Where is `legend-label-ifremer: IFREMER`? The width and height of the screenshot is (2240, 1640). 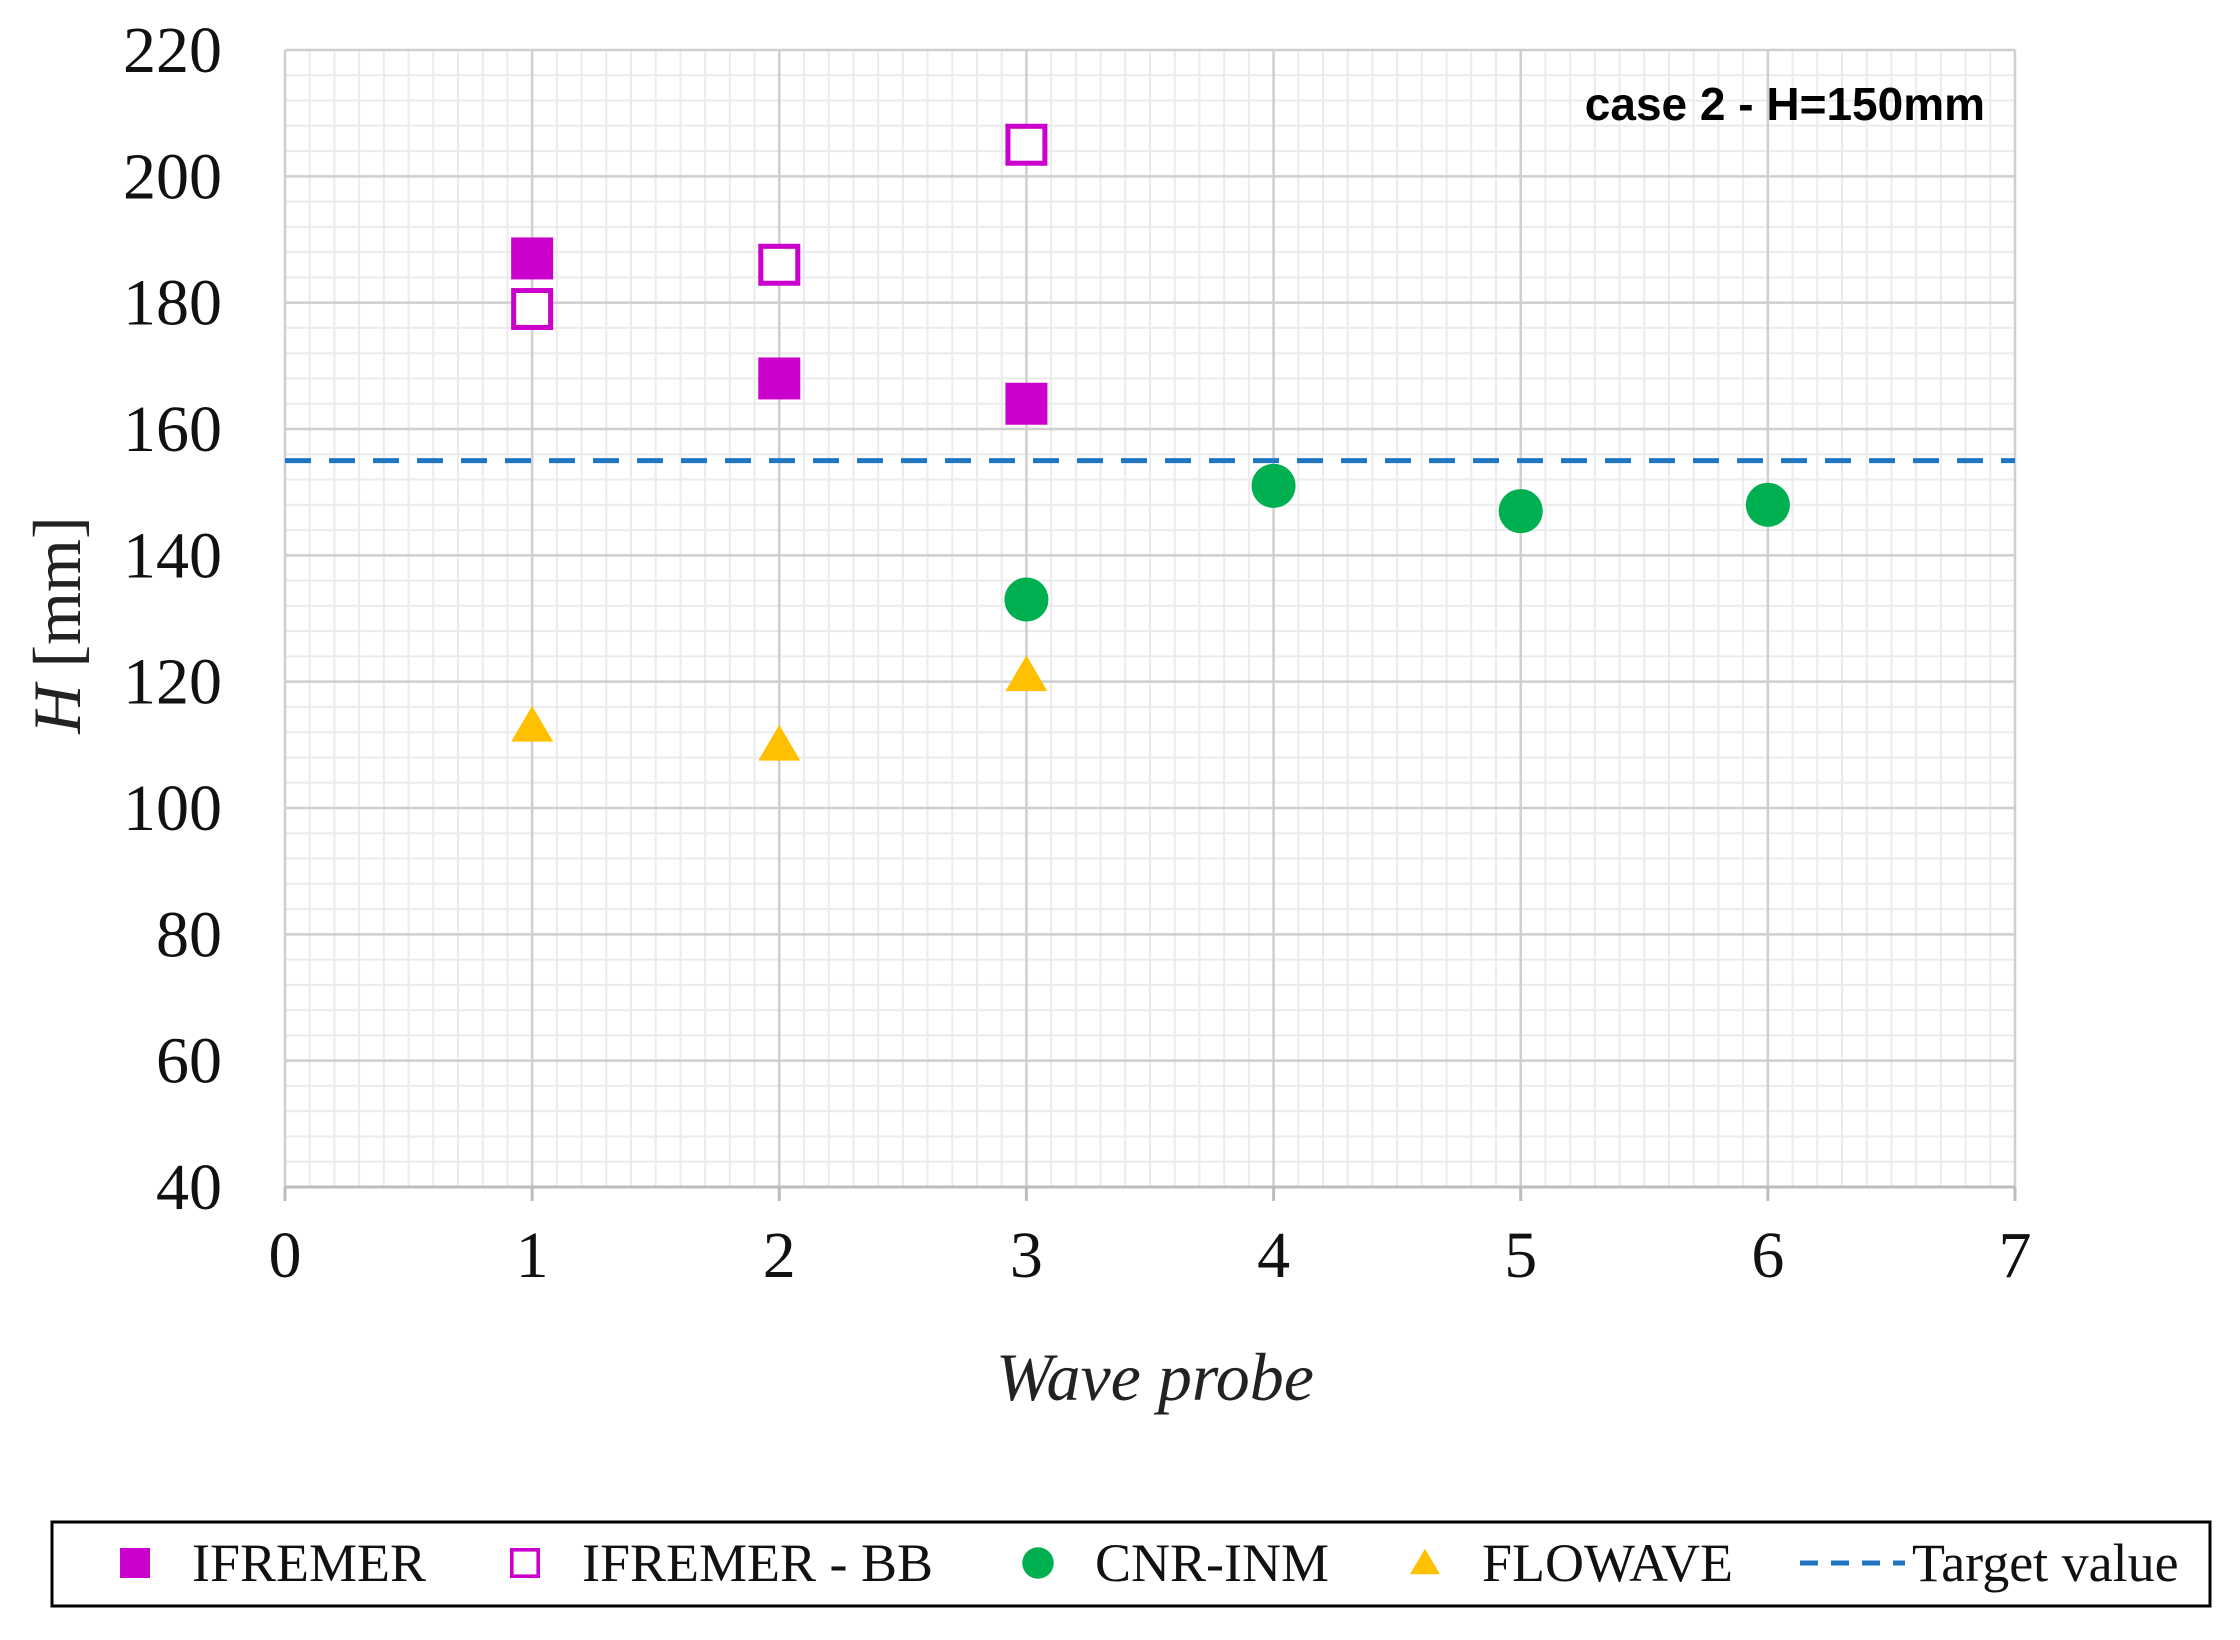
legend-label-ifremer: IFREMER is located at coordinates (309, 1563).